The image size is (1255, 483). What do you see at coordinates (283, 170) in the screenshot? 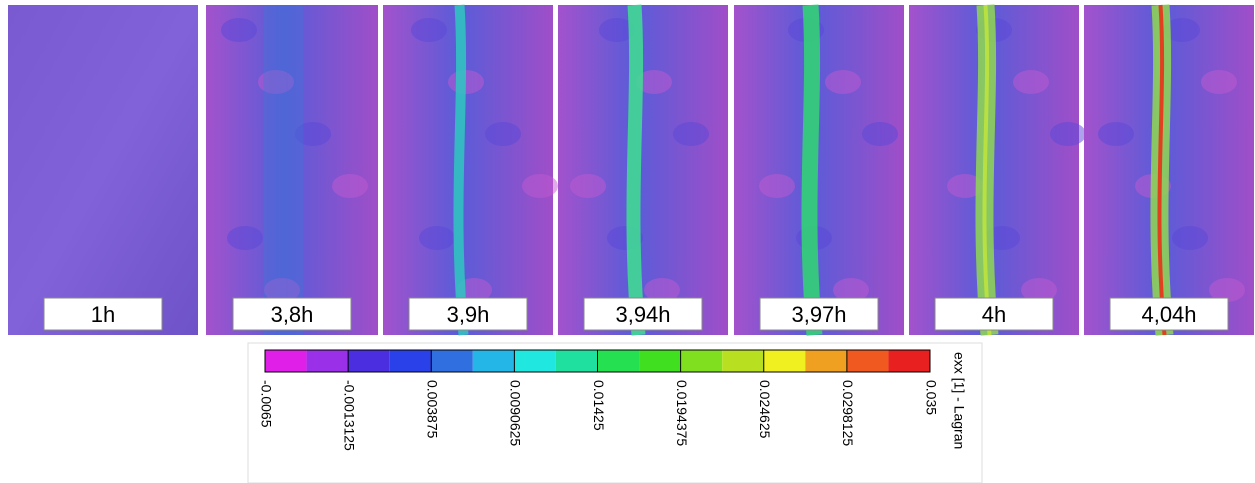
I see `strain-zone` at bounding box center [283, 170].